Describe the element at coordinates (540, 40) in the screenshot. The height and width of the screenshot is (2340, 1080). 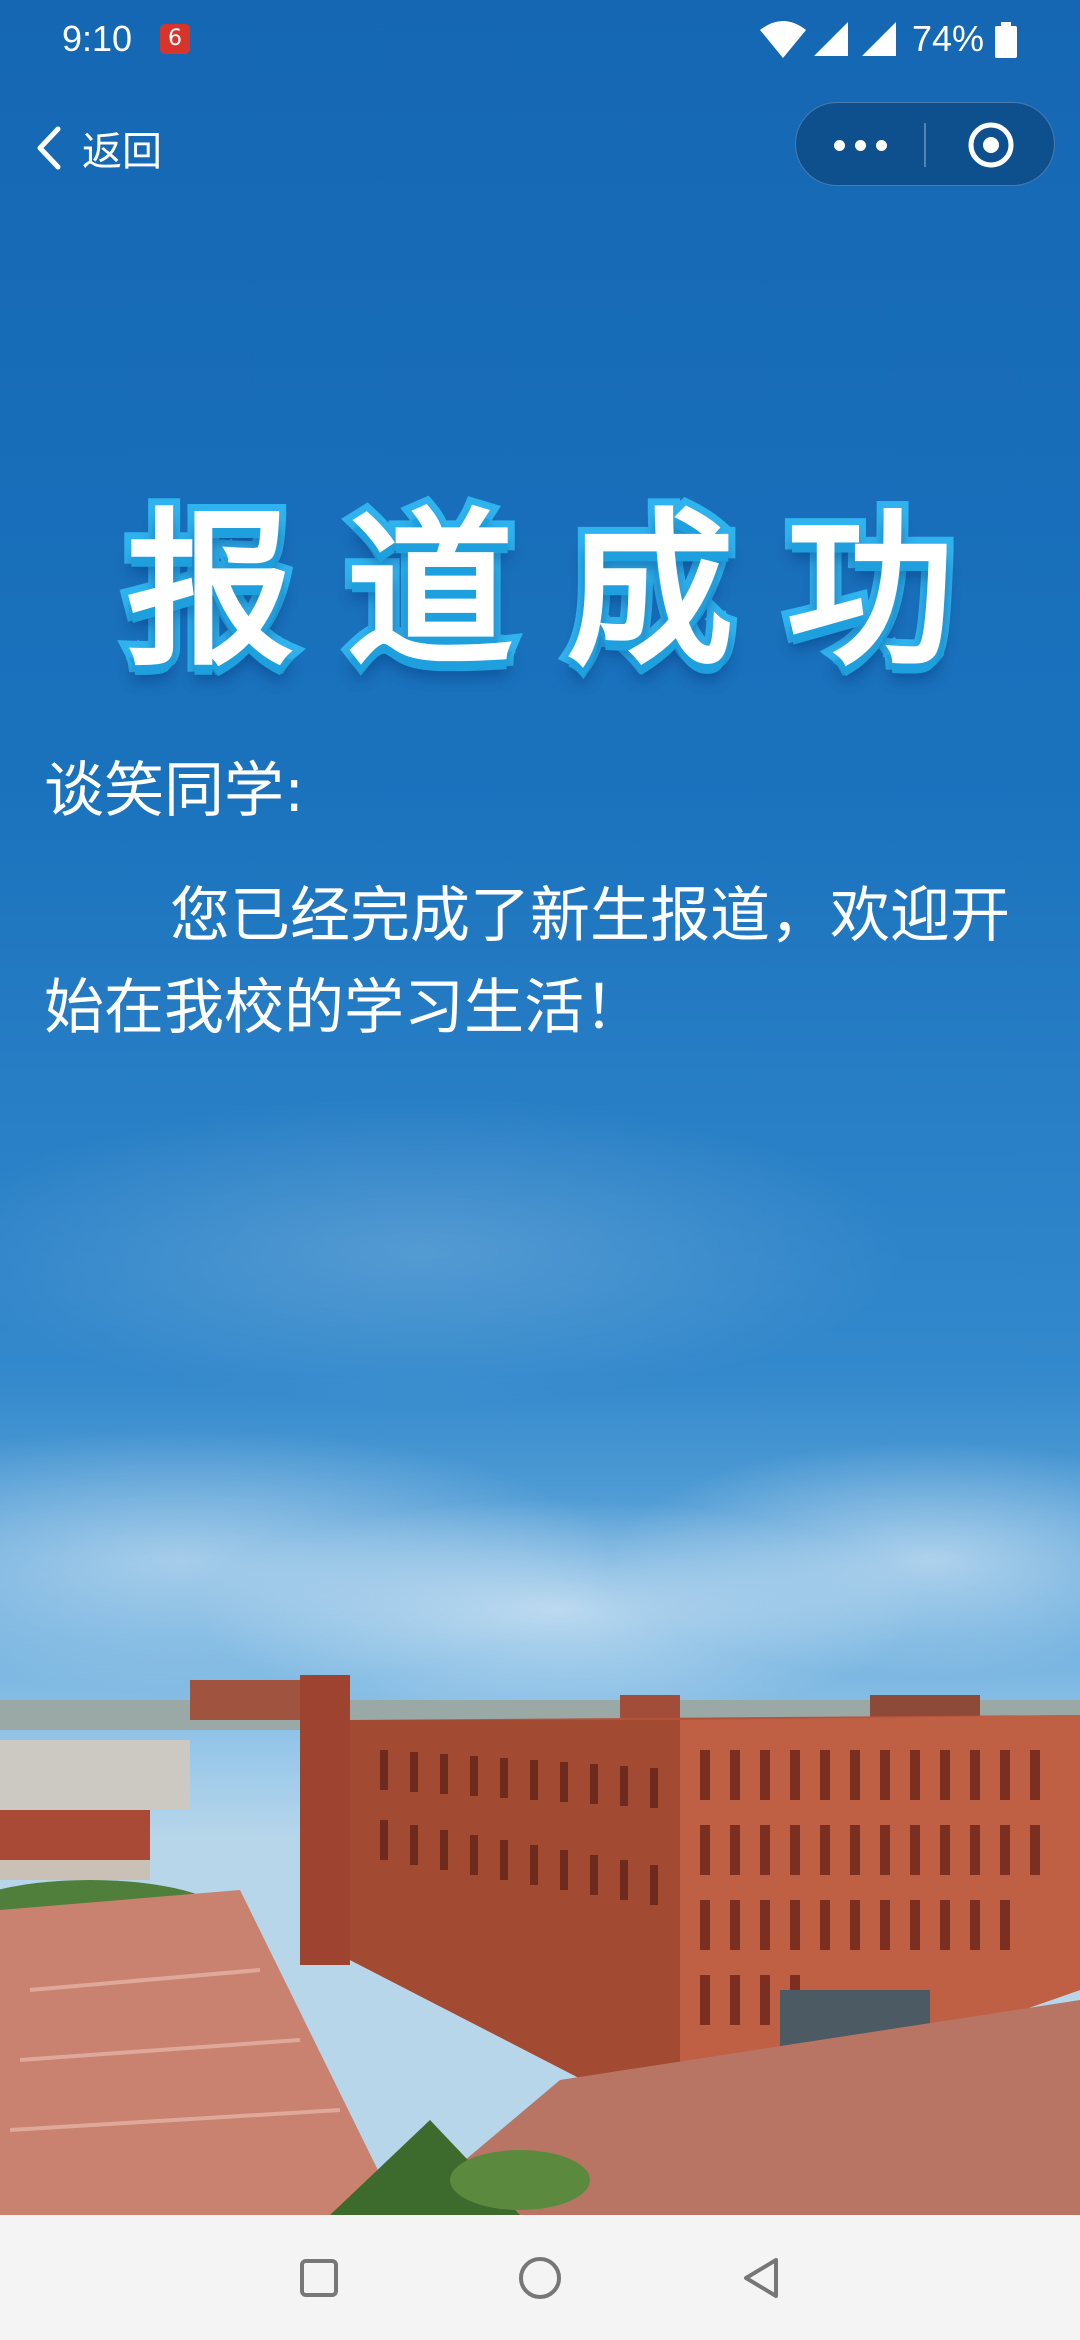
I see `status-bar: 9:10 6 74%` at that location.